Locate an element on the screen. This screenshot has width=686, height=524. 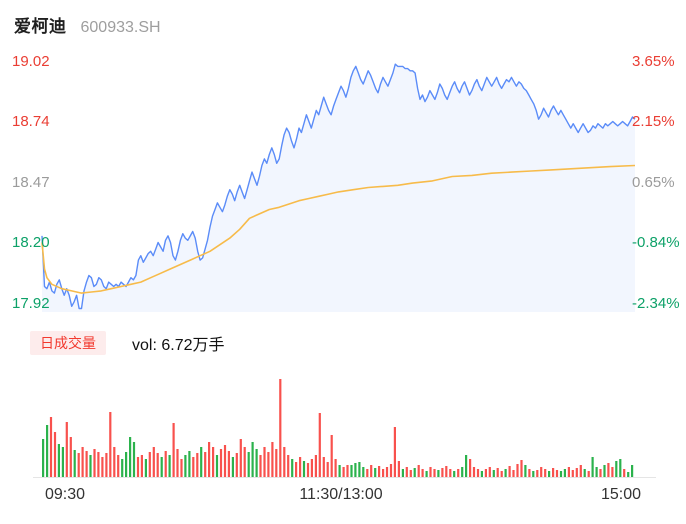
pct-tick-low: -2.34% is located at coordinates (656, 303).